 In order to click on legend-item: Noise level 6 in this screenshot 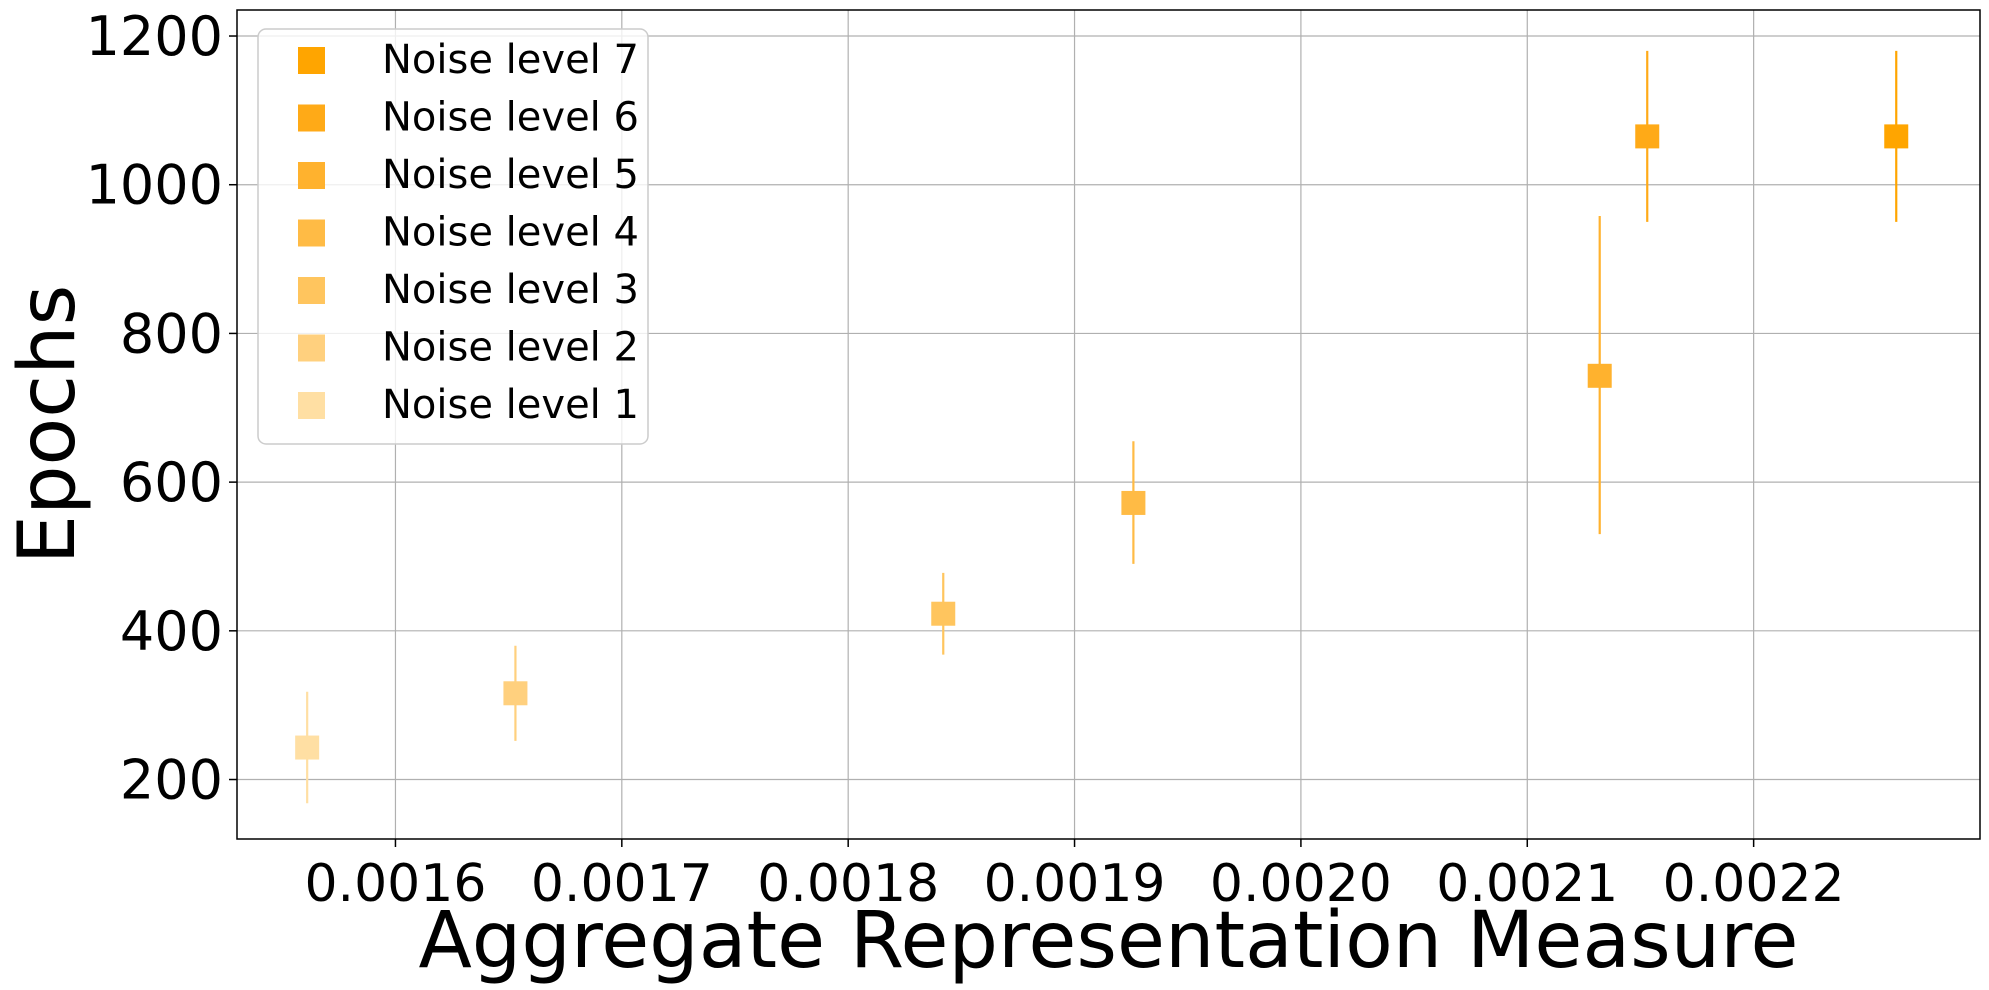, I will do `click(468, 118)`.